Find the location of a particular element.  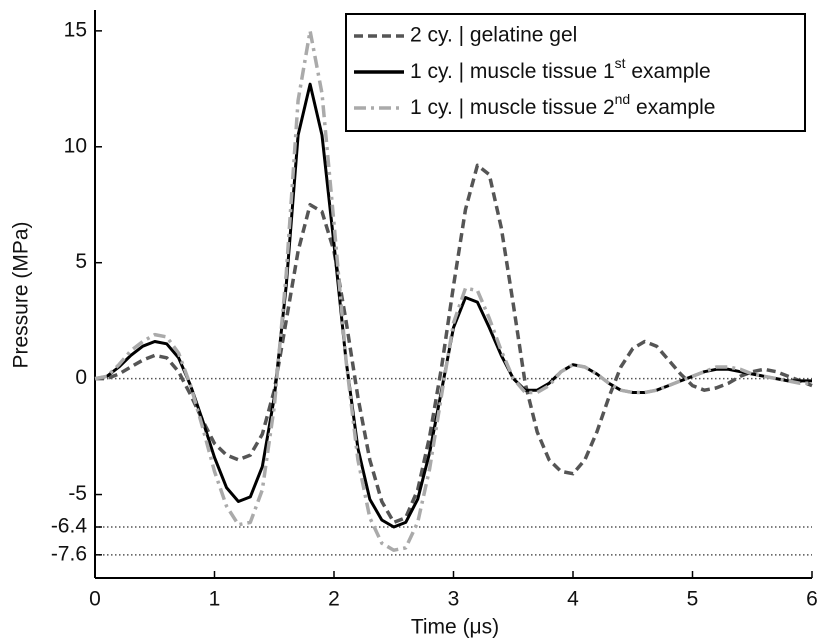

legend-box is located at coordinates (575, 72).